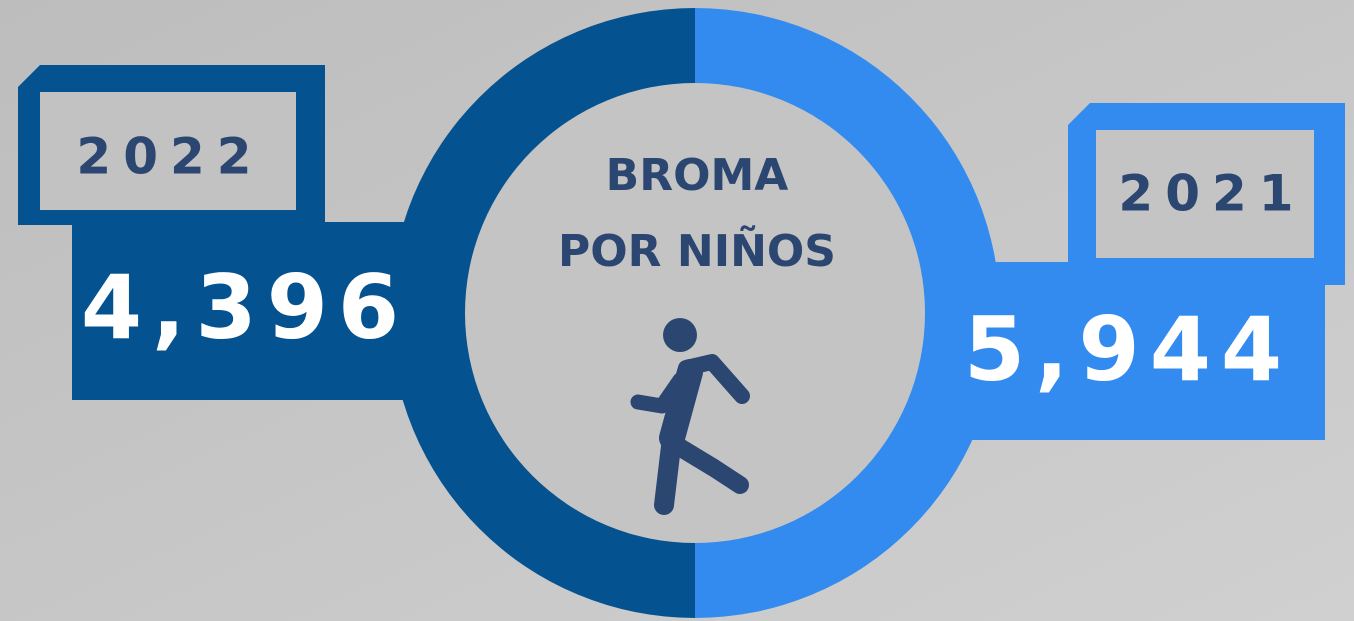  What do you see at coordinates (1211, 194) in the screenshot?
I see `year-label: 2021` at bounding box center [1211, 194].